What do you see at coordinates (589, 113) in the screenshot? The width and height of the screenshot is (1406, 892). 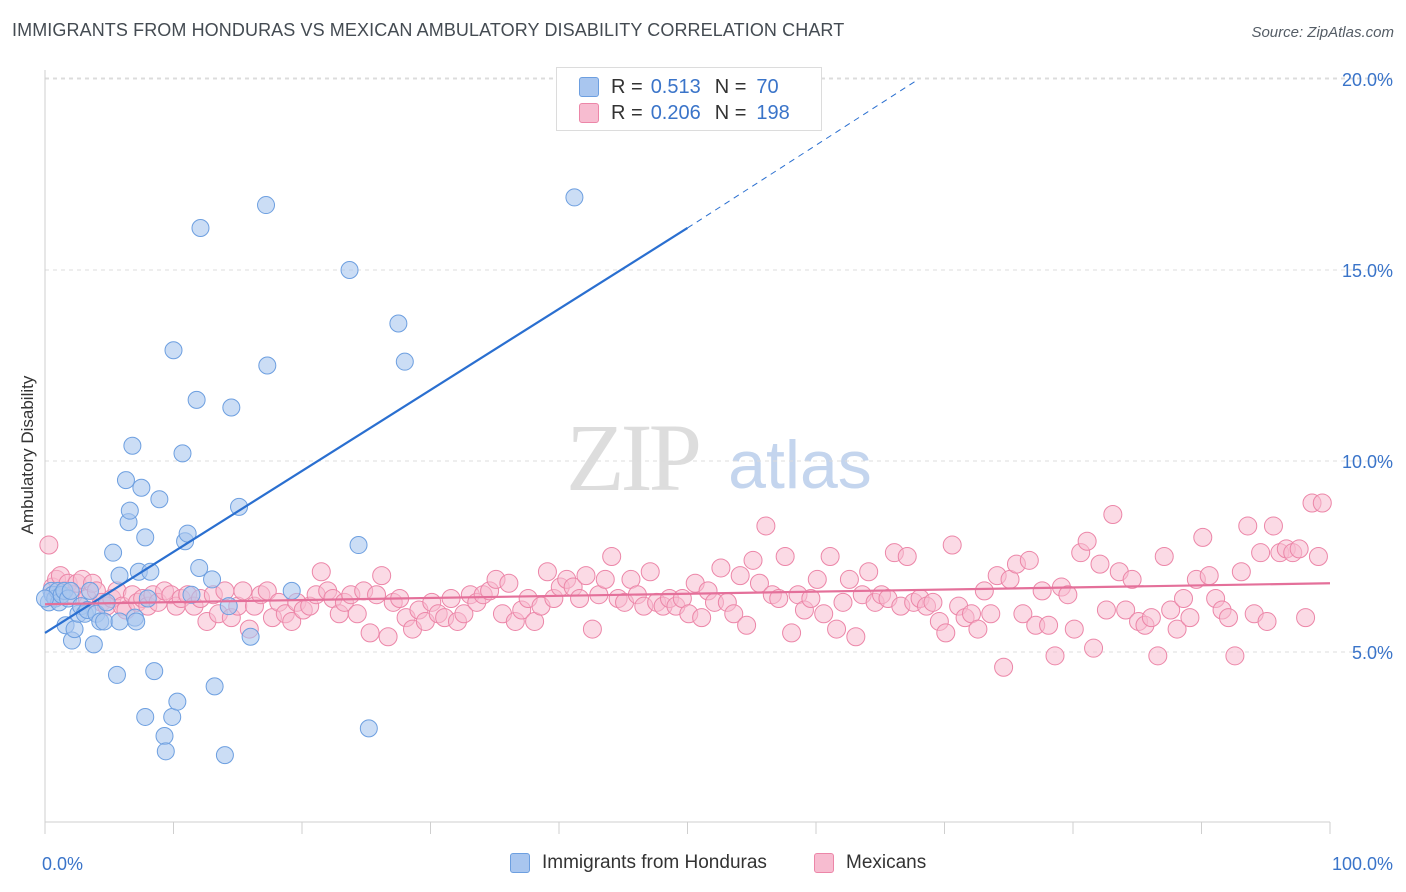 I see `mexicans-swatch` at bounding box center [589, 113].